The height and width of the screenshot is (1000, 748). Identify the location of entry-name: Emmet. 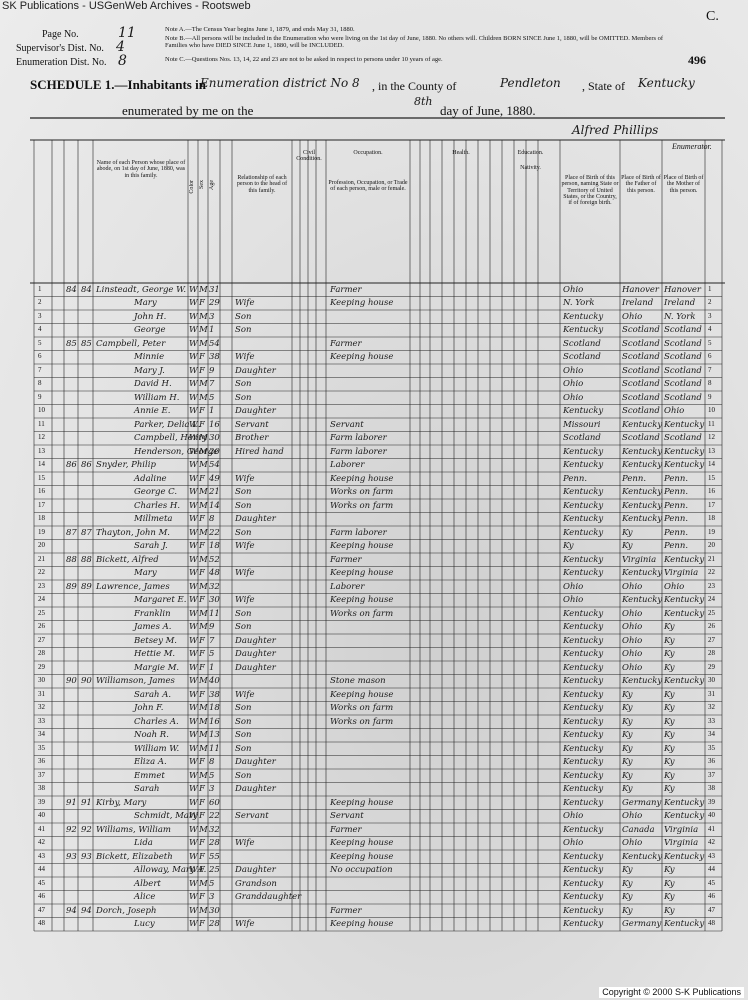
(149, 775).